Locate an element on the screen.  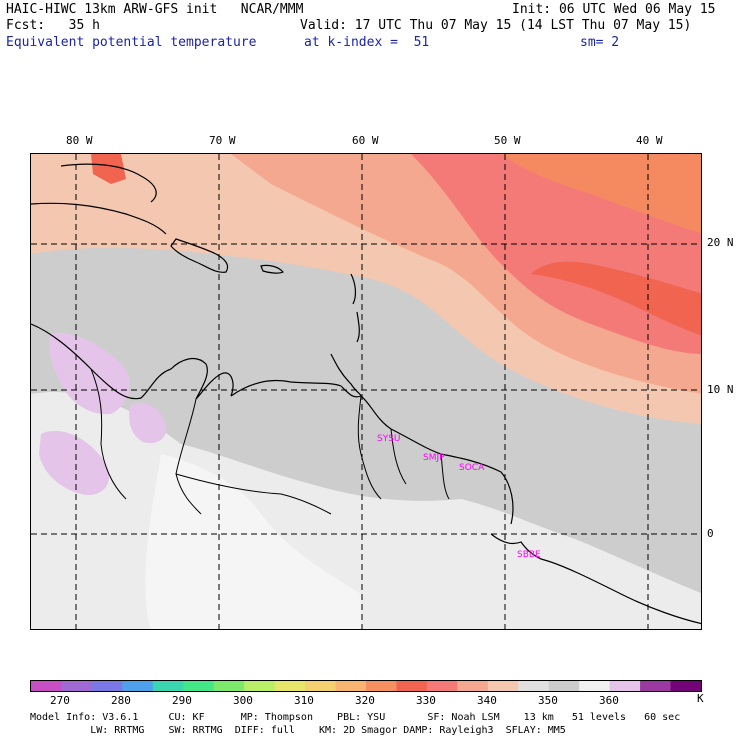
colorbar-tick-280: 280 is located at coordinates (121, 700).